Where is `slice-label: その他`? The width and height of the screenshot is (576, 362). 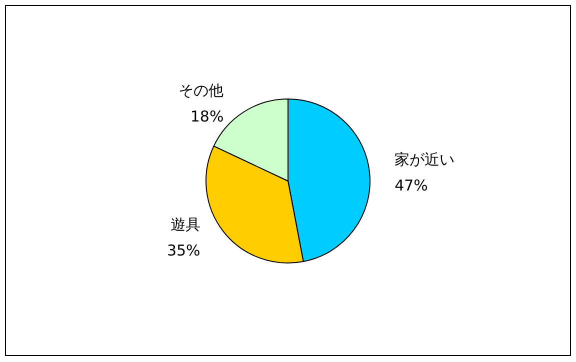 slice-label: その他 is located at coordinates (201, 90).